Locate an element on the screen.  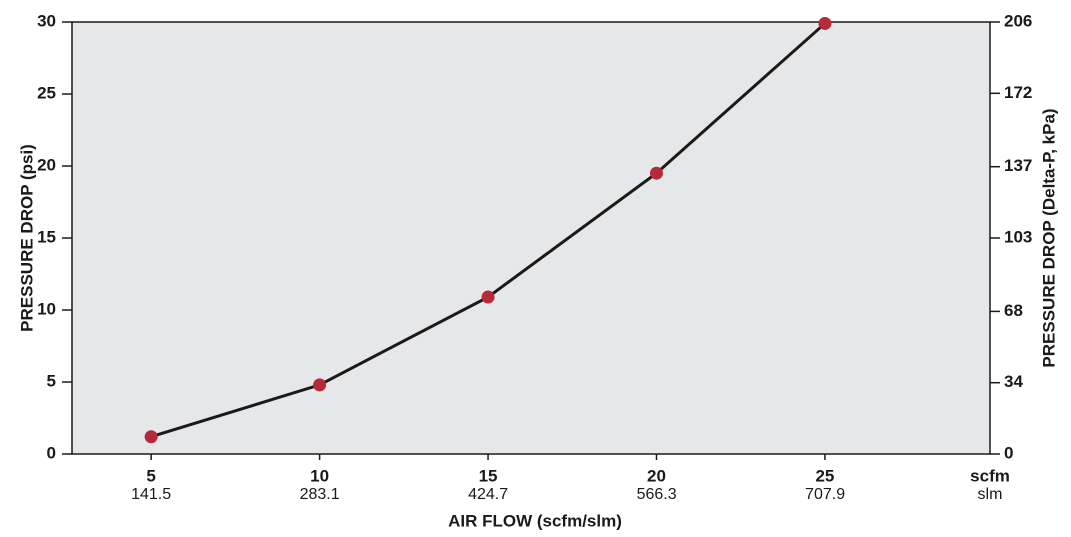
y2-axis-label: PRESSURE DROP (Delta-P, kPa) is located at coordinates (1048, 237).